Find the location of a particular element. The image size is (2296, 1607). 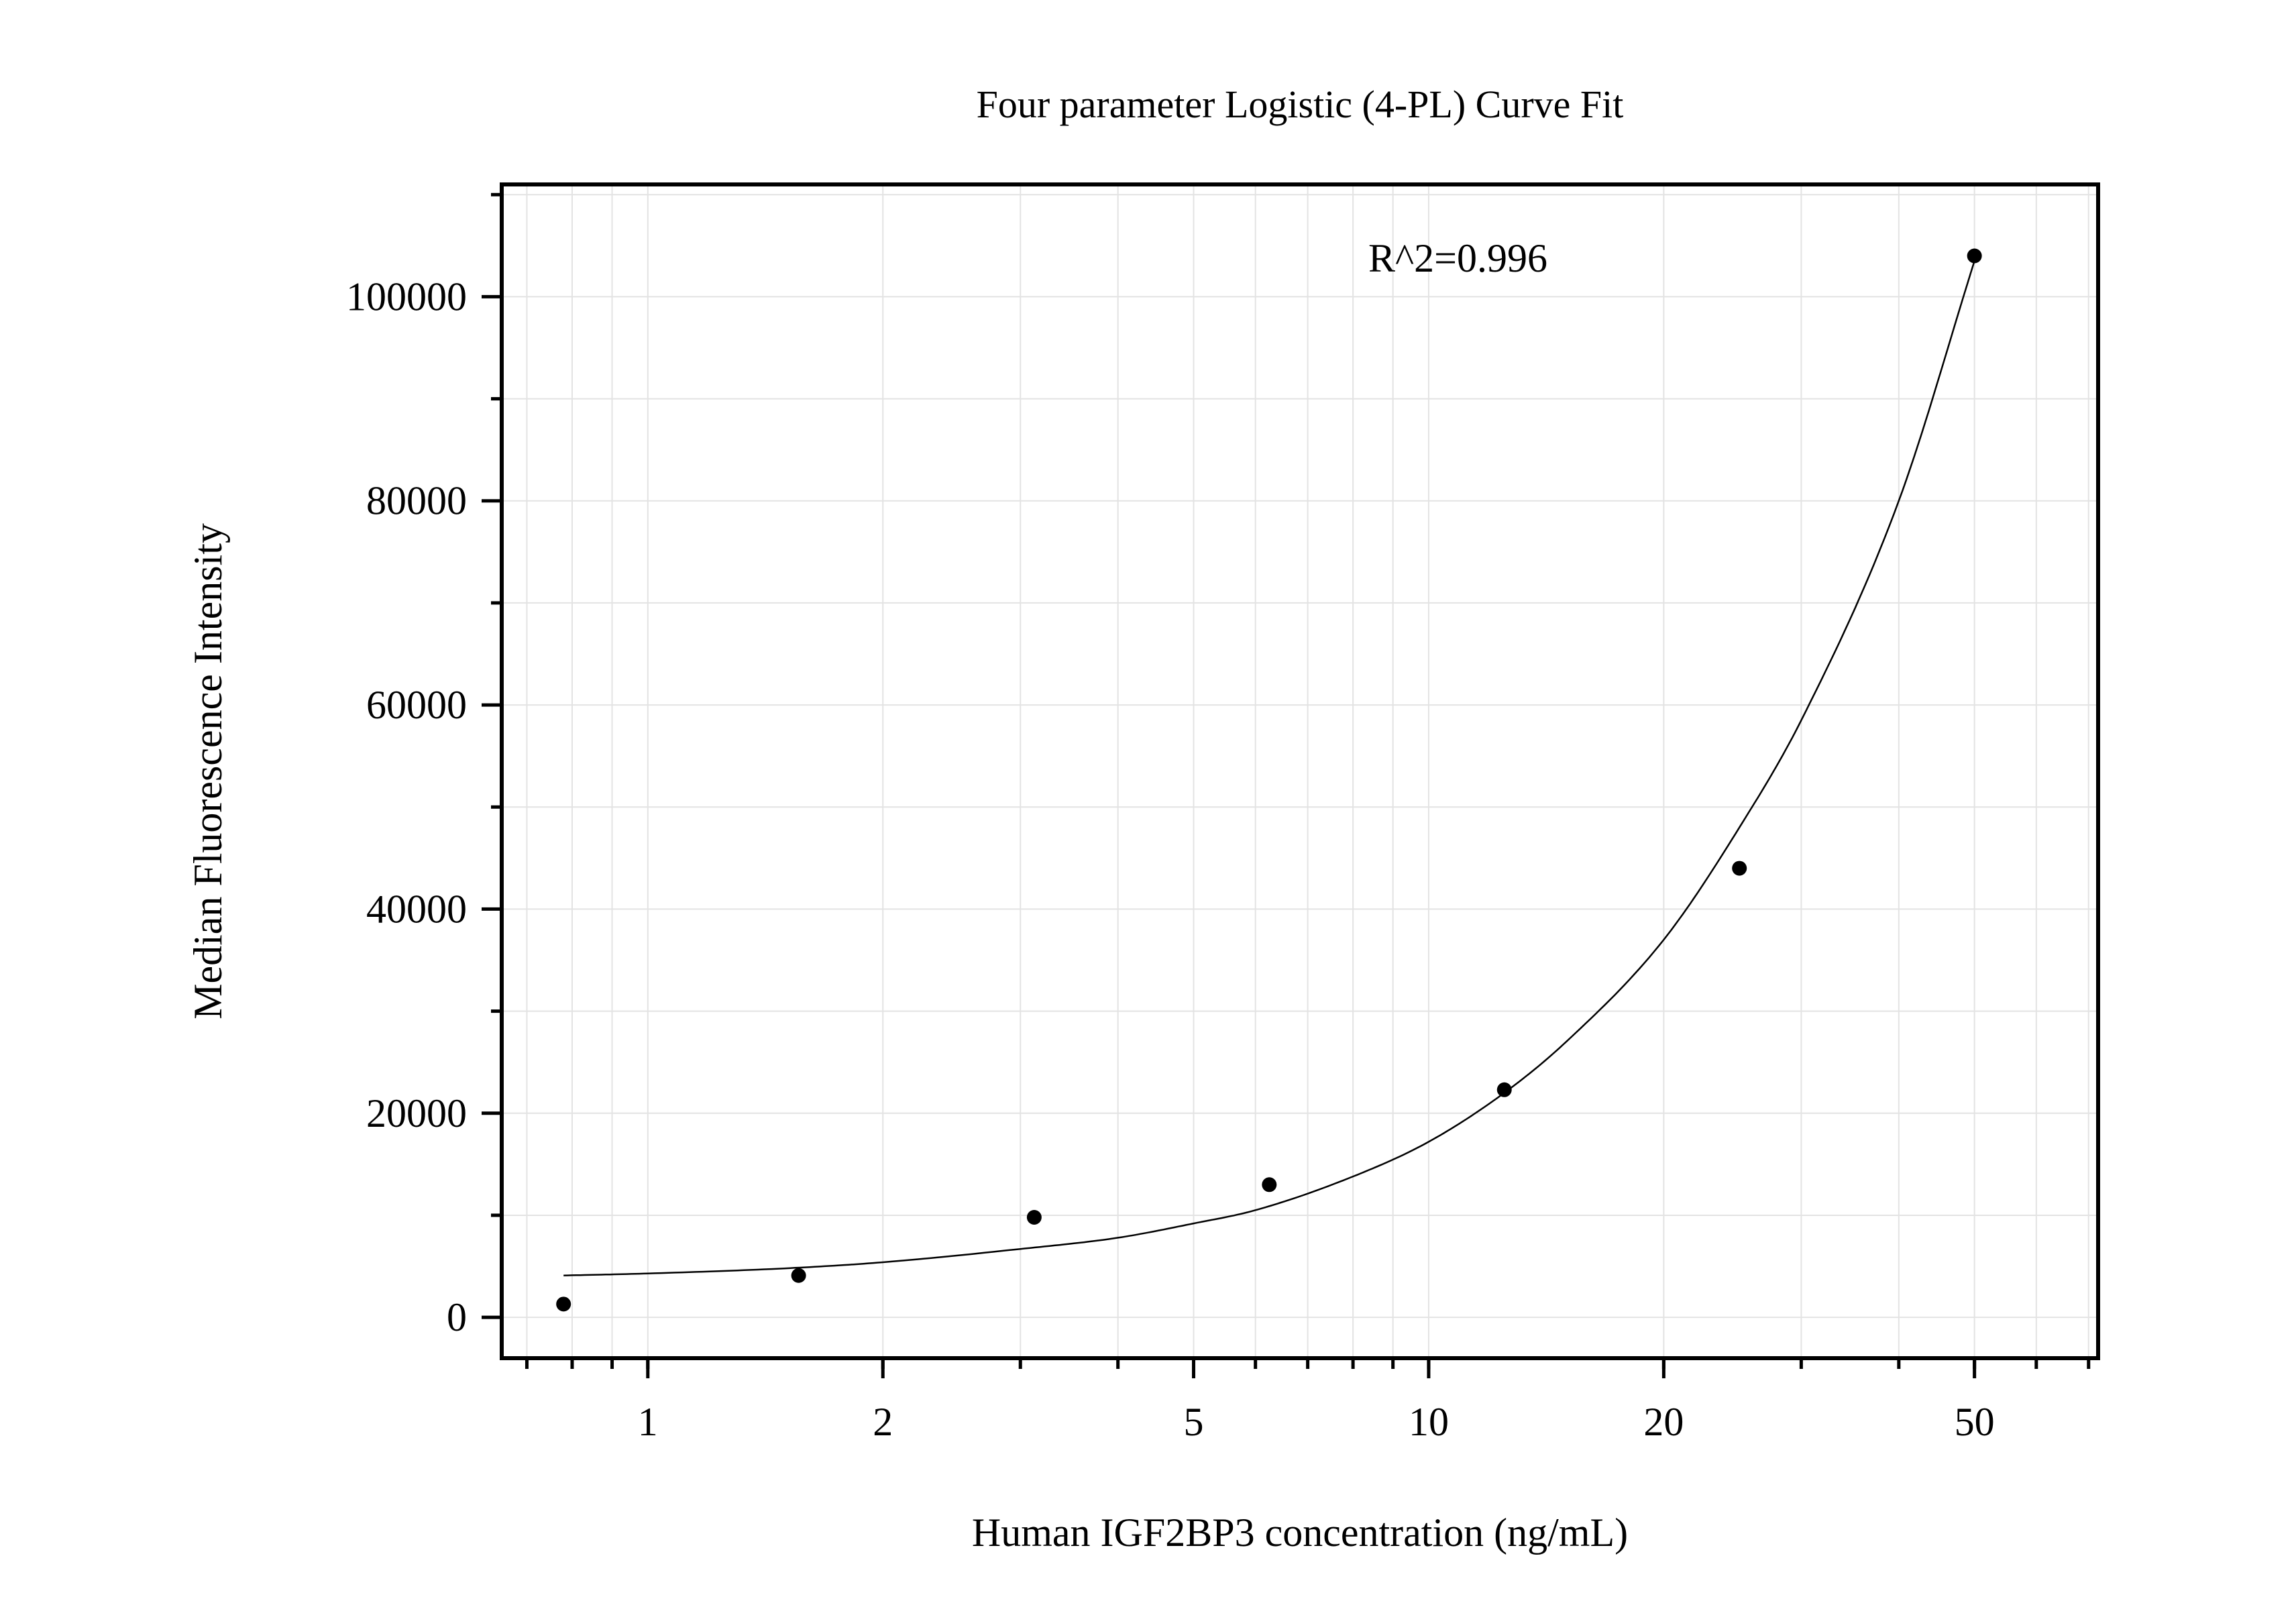

x-tick-label: 10 is located at coordinates (1429, 1422).